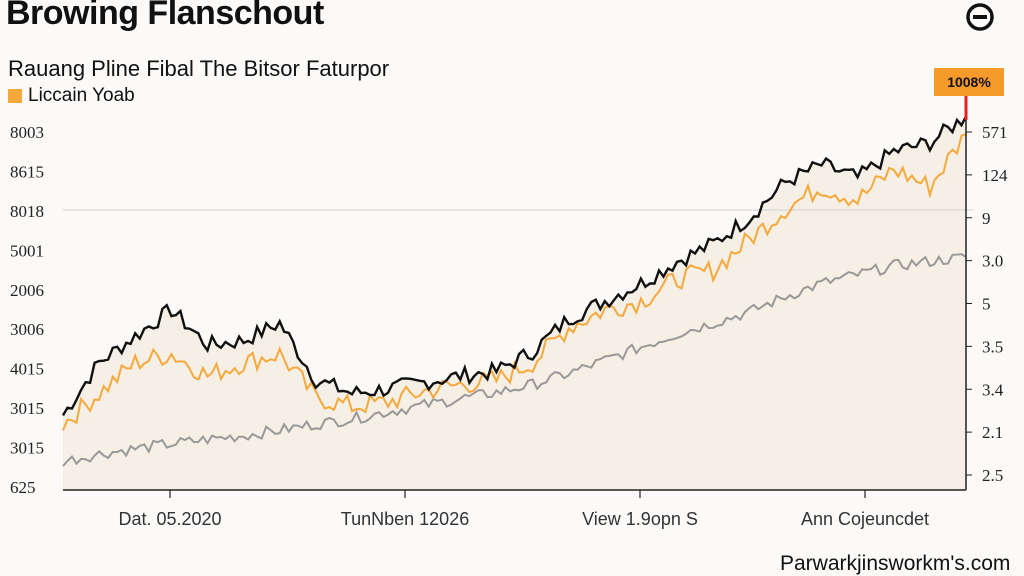  What do you see at coordinates (992, 475) in the screenshot?
I see `right-tick-label: 2.5` at bounding box center [992, 475].